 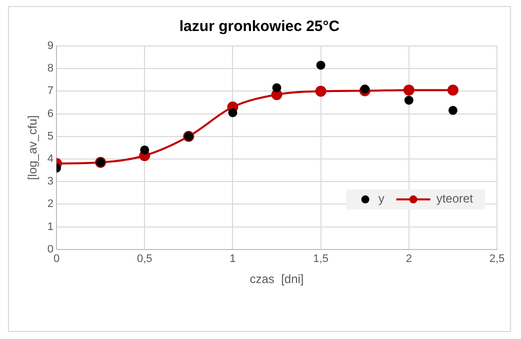 What do you see at coordinates (455, 199) in the screenshot?
I see `legend-label: yteoret` at bounding box center [455, 199].